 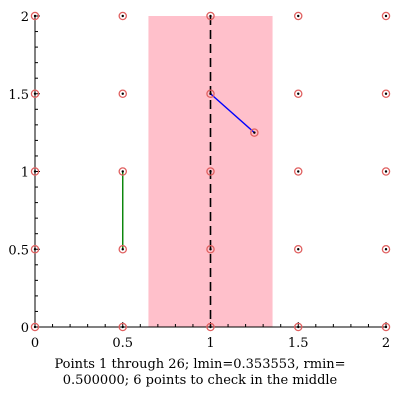 What do you see at coordinates (25, 17) in the screenshot?
I see `y-tick-label: 2` at bounding box center [25, 17].